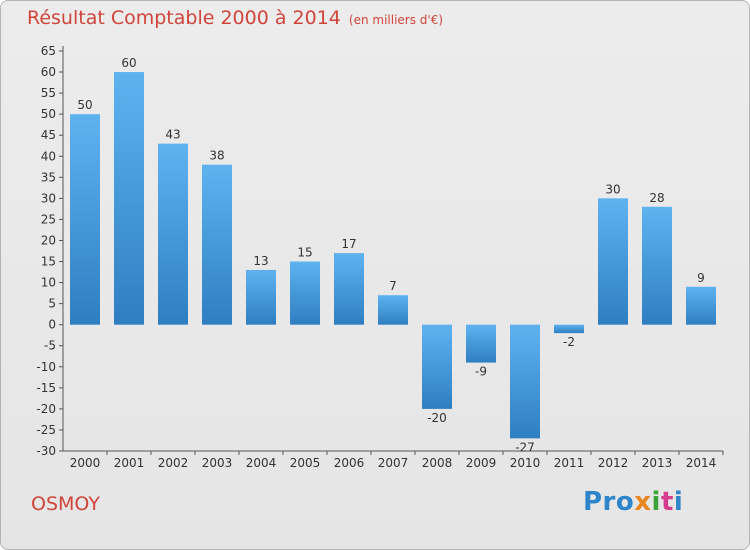 The height and width of the screenshot is (550, 750). Describe the element at coordinates (129, 463) in the screenshot. I see `x-tick-label: 2001` at that location.